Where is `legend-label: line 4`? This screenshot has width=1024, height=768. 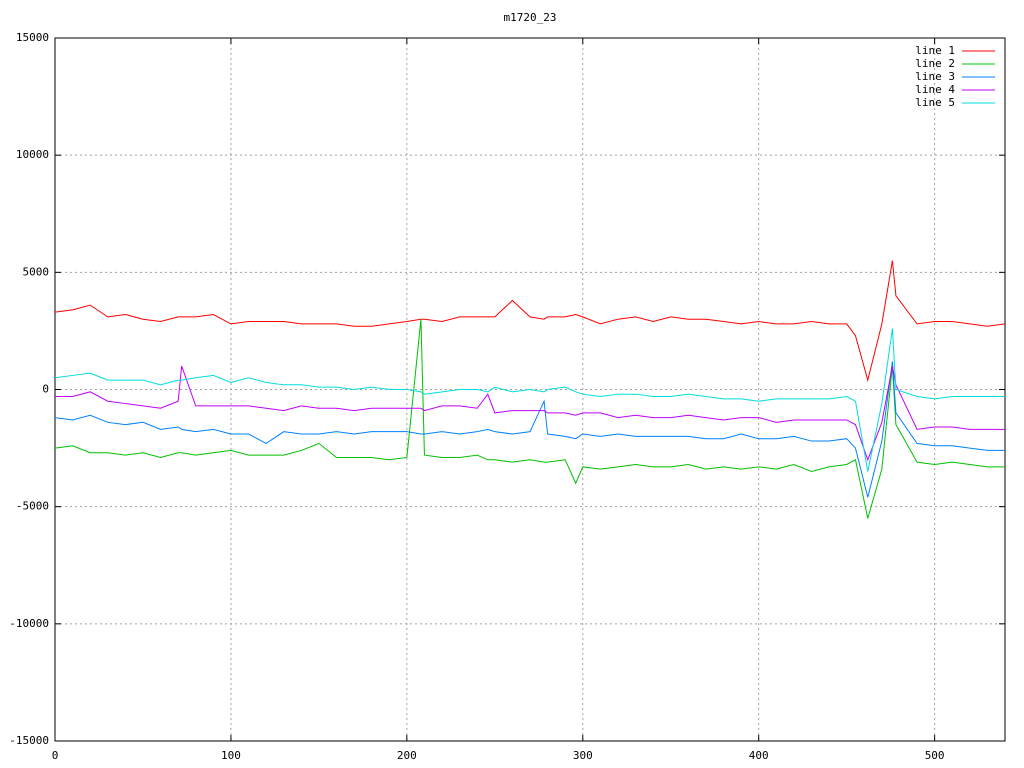
legend-label: line 4 is located at coordinates (935, 89).